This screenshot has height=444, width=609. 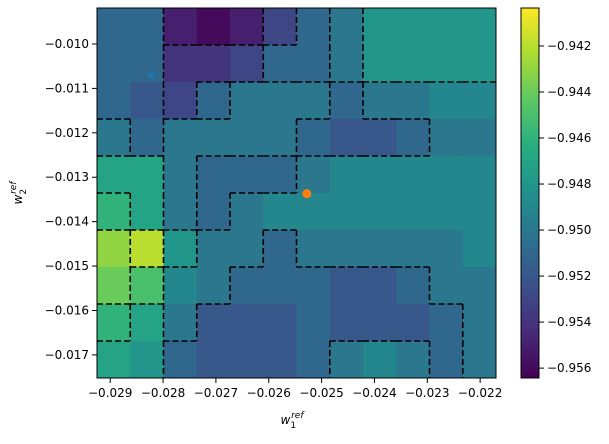 I want to click on y-label-base: w, so click(x=18, y=199).